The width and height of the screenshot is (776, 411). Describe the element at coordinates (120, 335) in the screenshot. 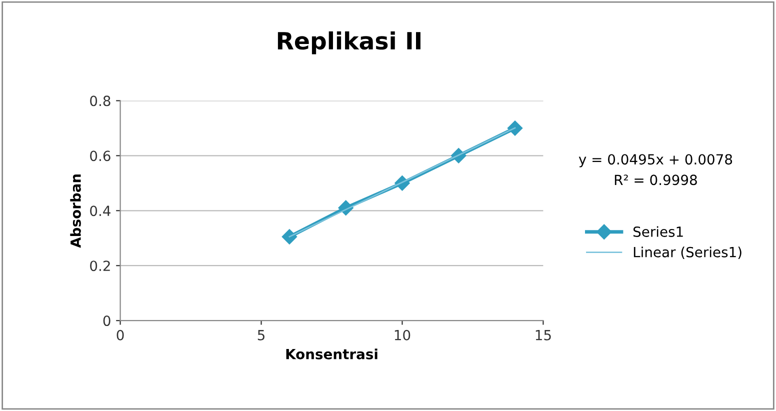

I see `x-tick-label: 0` at that location.